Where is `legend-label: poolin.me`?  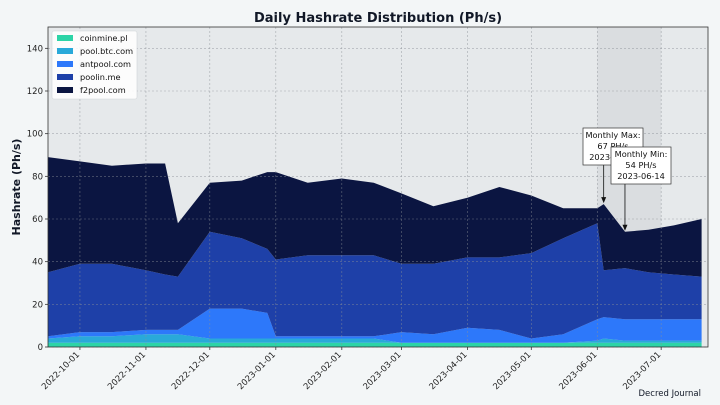
legend-label: poolin.me is located at coordinates (100, 77).